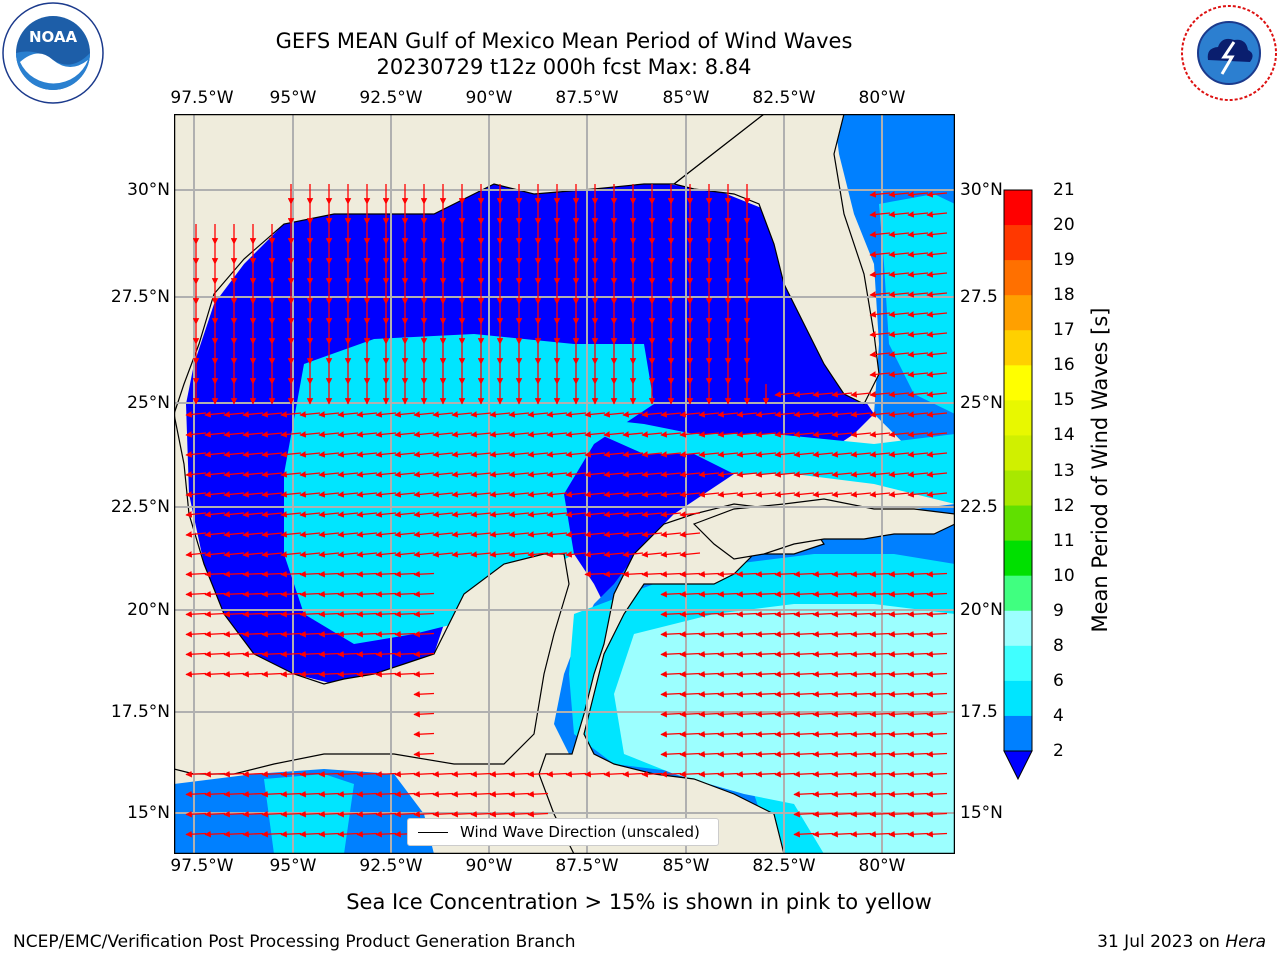 The height and width of the screenshot is (960, 1280). I want to click on colorbar-tick-label: 12, so click(1064, 505).